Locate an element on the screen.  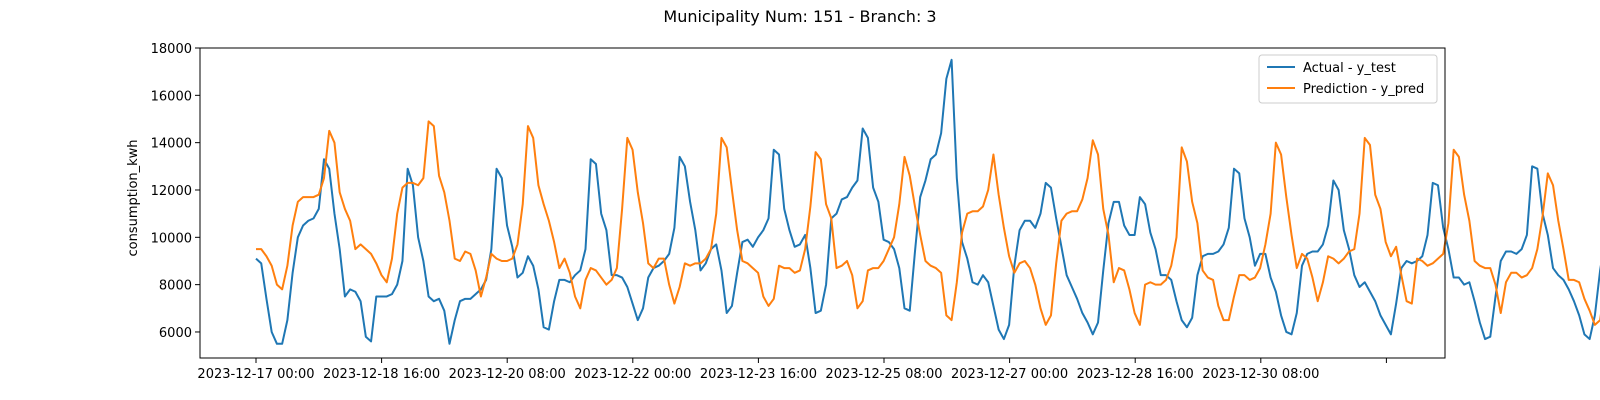
y-tick-label: 8000 is located at coordinates (175, 286).